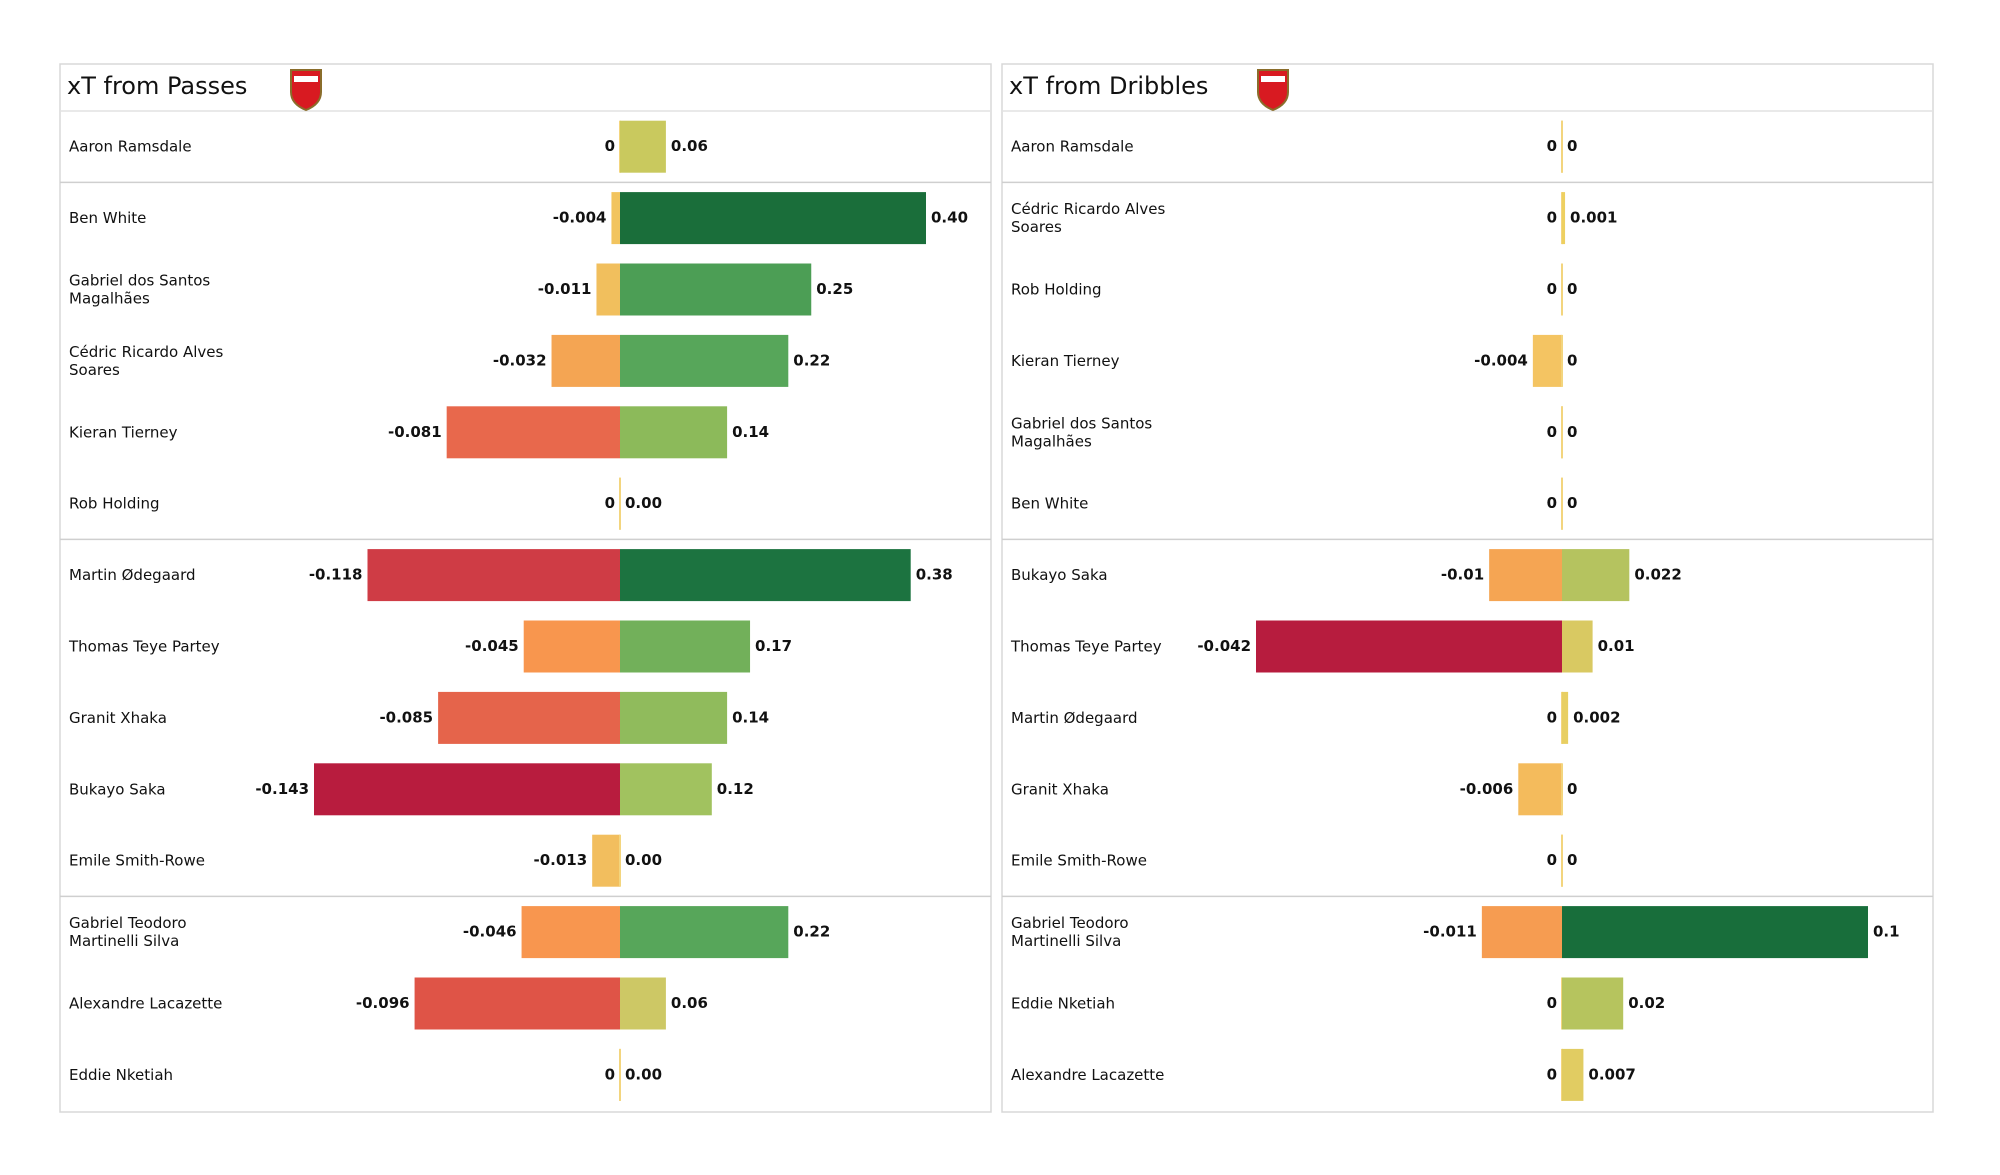  Describe the element at coordinates (834, 289) in the screenshot. I see `value-label: 0.25` at that location.